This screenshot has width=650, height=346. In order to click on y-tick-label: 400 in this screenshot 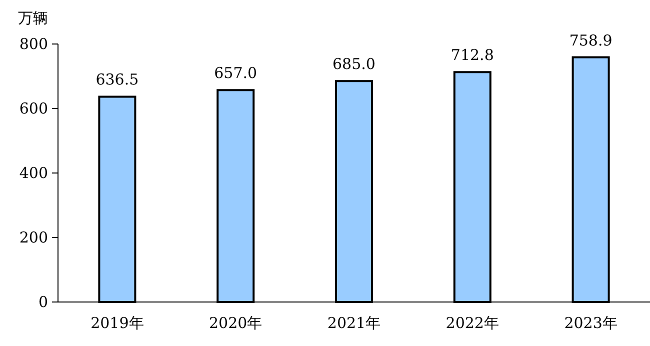, I will do `click(33, 173)`.